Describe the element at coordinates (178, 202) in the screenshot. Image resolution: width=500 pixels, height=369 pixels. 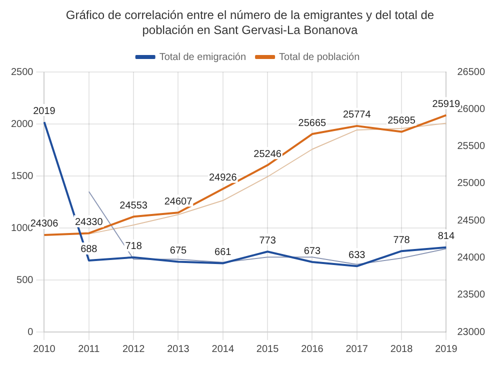
I see `data-label: 24607` at that location.